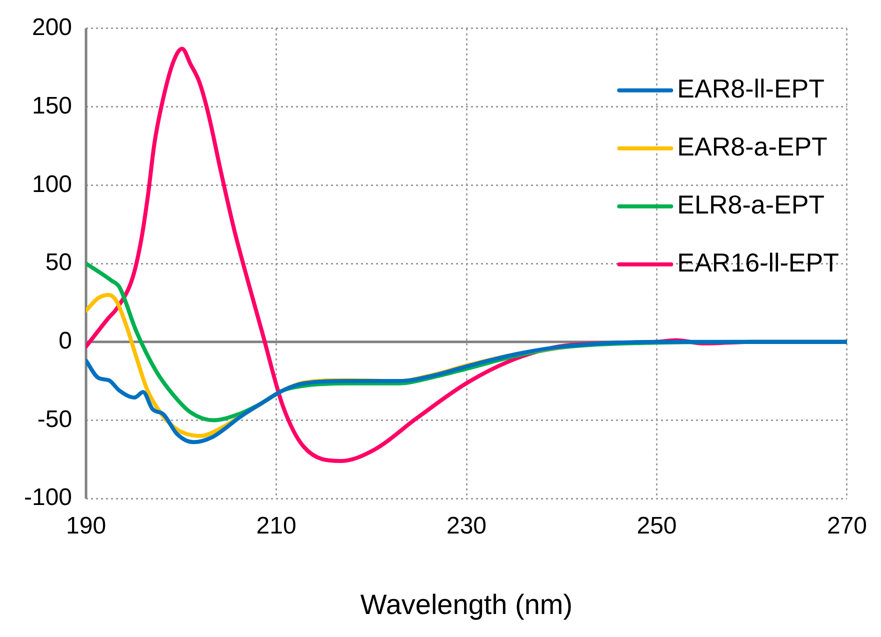 The height and width of the screenshot is (637, 881). What do you see at coordinates (466, 392) in the screenshot?
I see `line-series` at bounding box center [466, 392].